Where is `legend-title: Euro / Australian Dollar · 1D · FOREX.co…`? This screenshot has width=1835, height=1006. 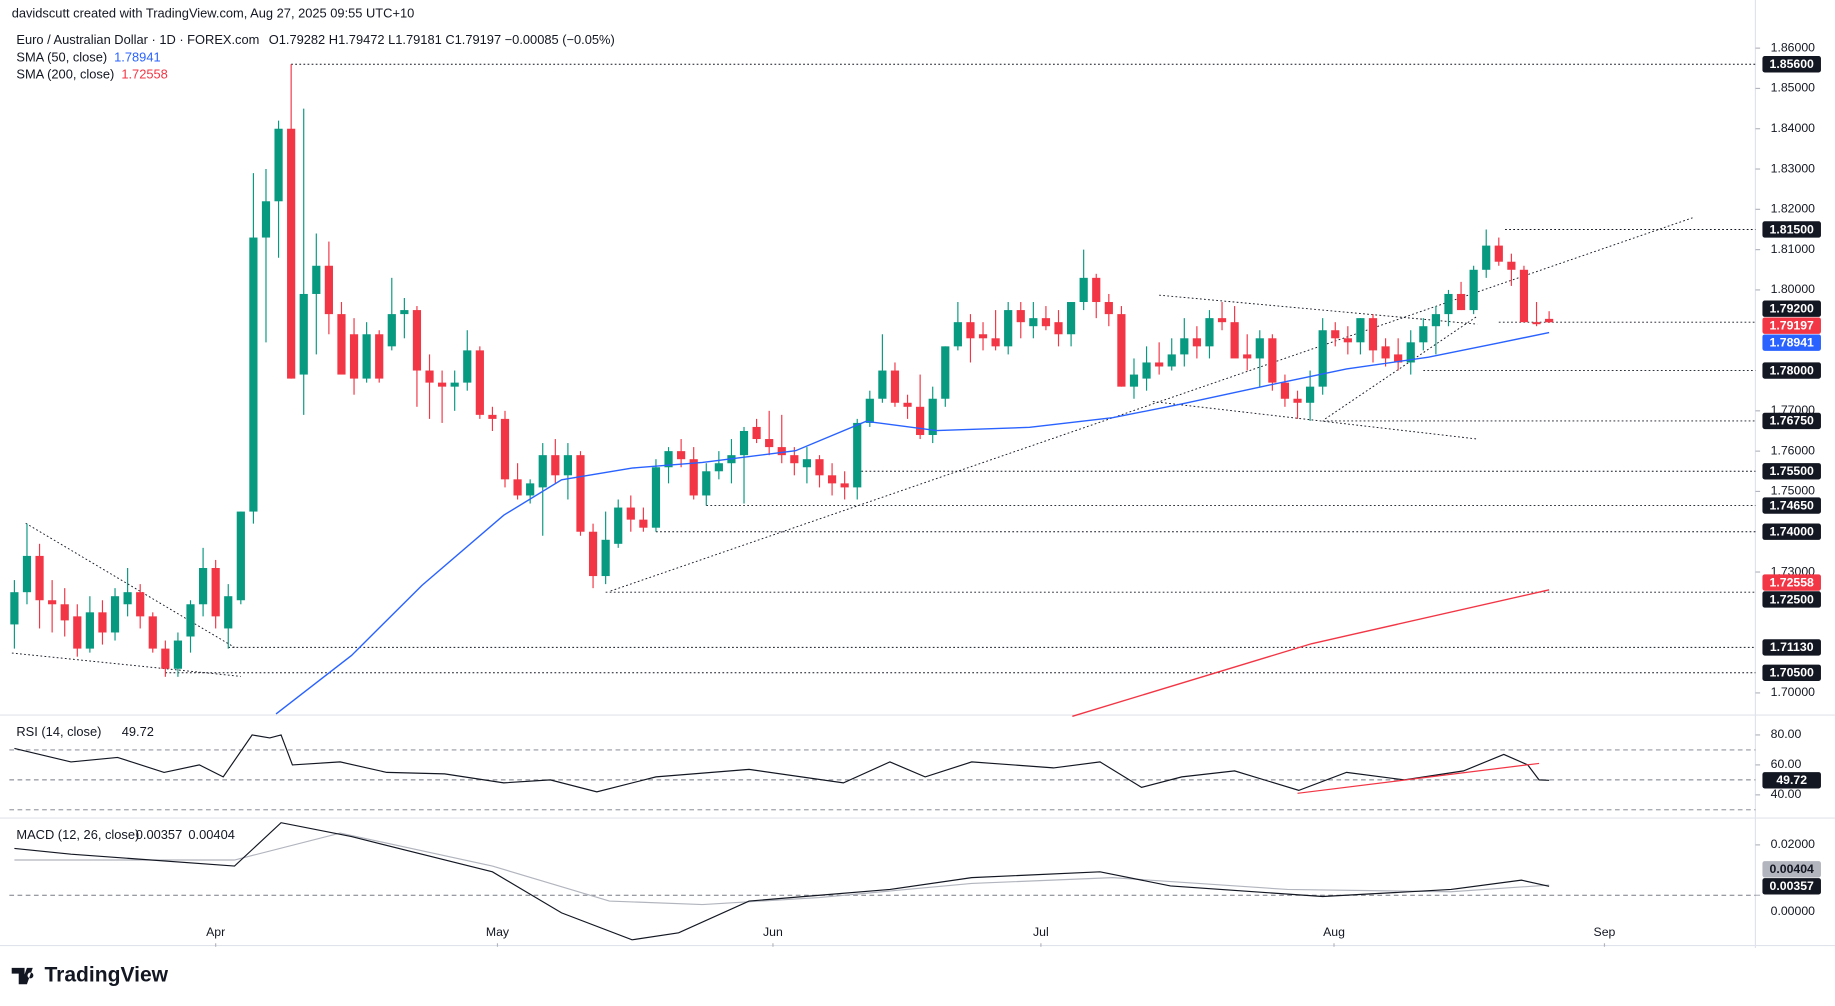 legend-title: Euro / Australian Dollar · 1D · FOREX.co… is located at coordinates (315, 39).